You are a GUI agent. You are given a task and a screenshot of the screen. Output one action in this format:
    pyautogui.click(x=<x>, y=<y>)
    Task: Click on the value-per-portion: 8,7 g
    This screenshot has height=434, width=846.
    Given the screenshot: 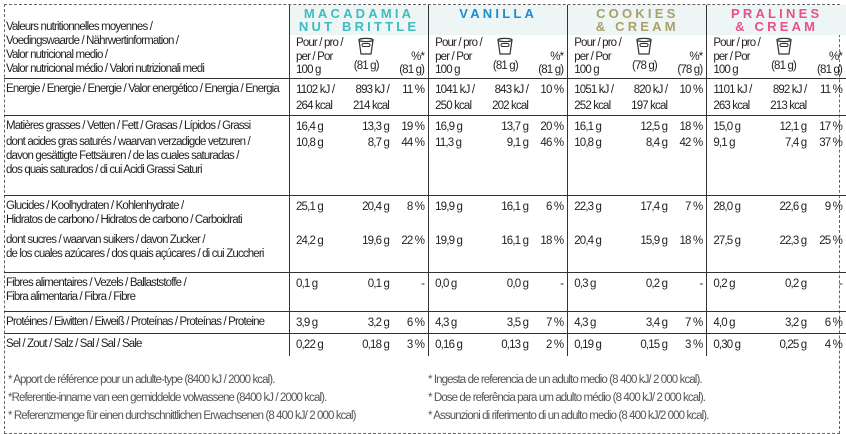 What is the action you would take?
    pyautogui.click(x=378, y=143)
    